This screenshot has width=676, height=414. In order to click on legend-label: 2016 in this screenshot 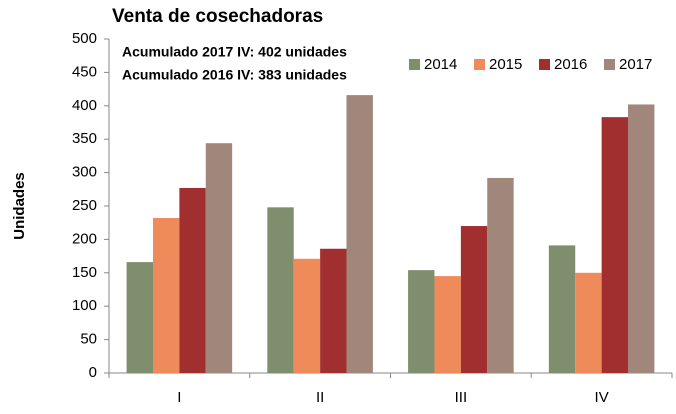, I will do `click(570, 64)`.